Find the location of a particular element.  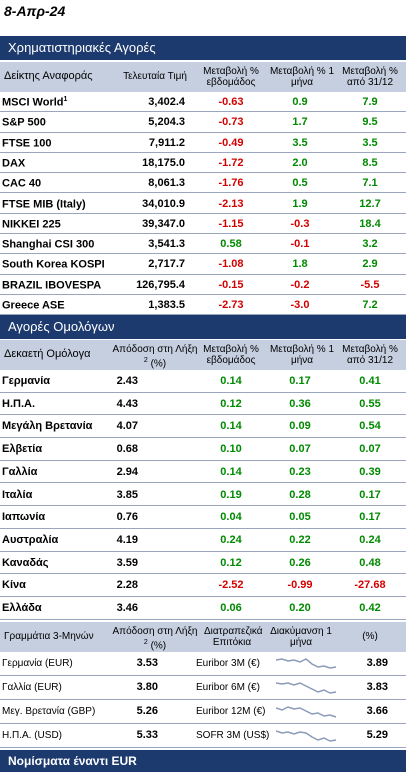

bonds-row-month: -0.99 is located at coordinates (300, 585).